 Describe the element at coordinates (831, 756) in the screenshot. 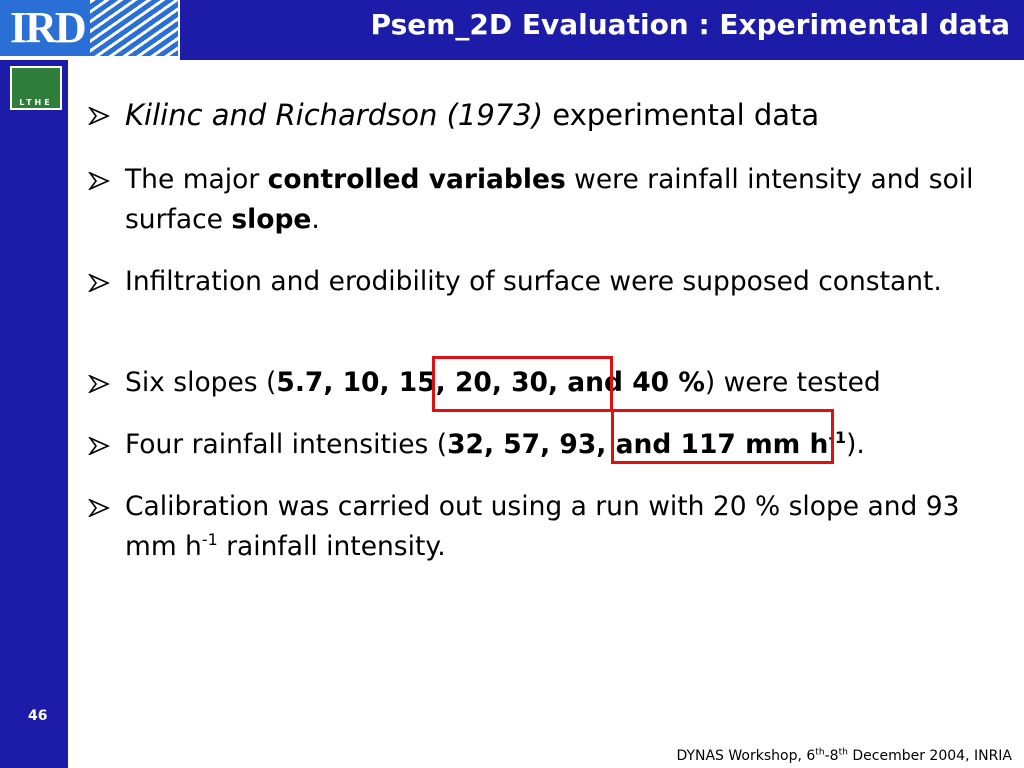

I see `text: -8` at that location.